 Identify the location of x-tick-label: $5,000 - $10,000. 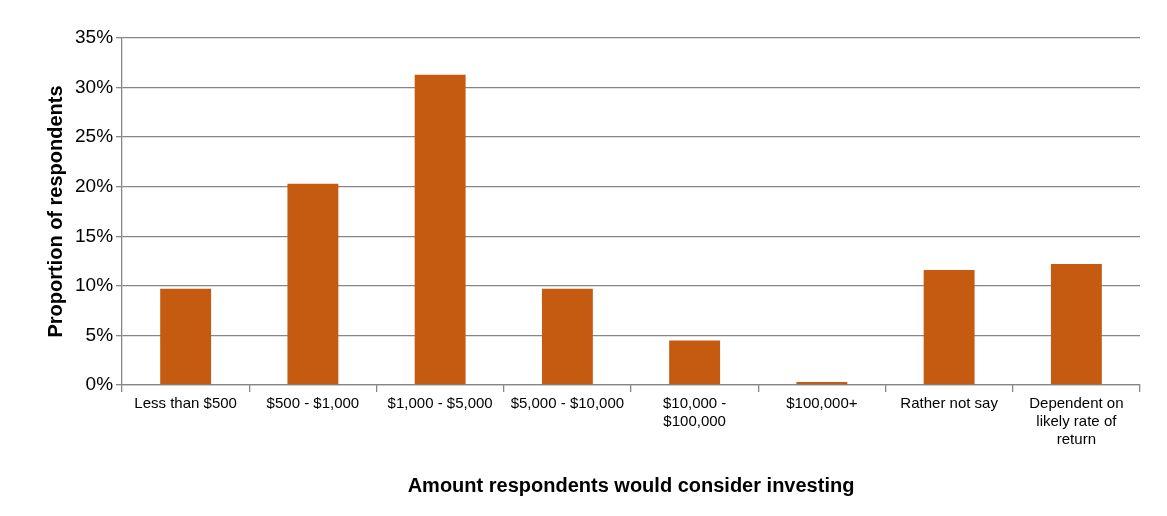
(567, 403).